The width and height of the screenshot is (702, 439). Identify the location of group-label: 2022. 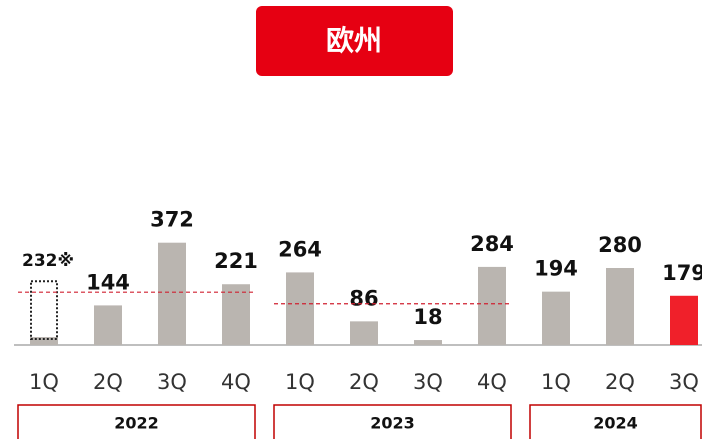
(136, 423).